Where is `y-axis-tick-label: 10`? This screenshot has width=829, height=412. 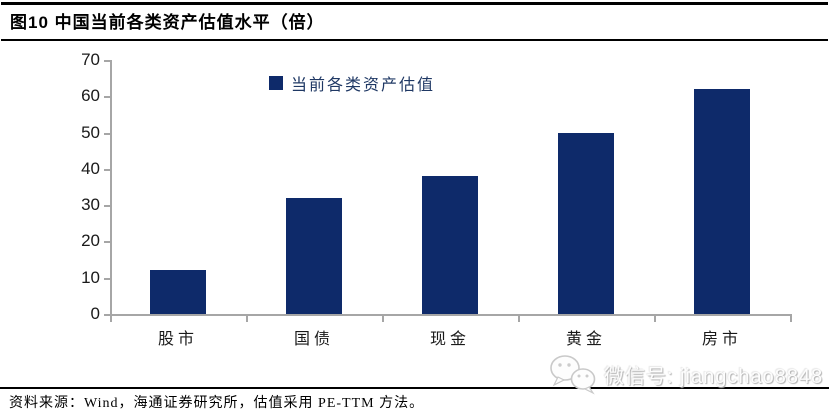
y-axis-tick-label: 10 is located at coordinates (90, 277).